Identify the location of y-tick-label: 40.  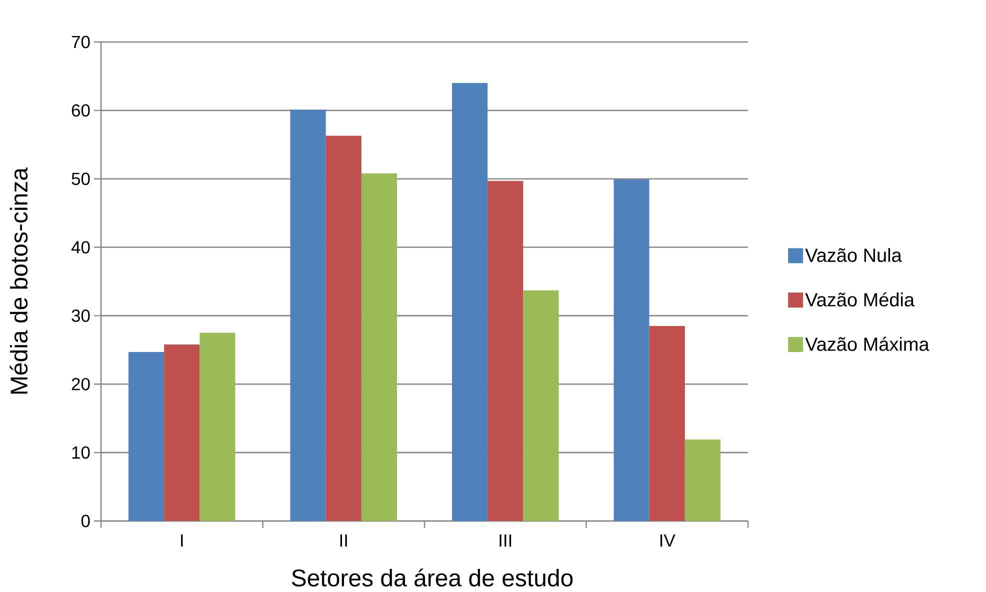
(80, 247).